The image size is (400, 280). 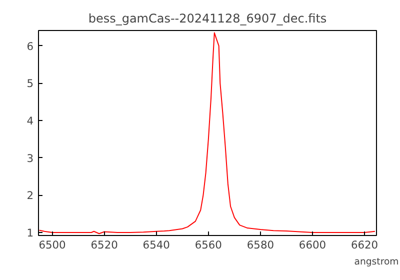 What do you see at coordinates (30, 233) in the screenshot?
I see `y-tick-label: 1` at bounding box center [30, 233].